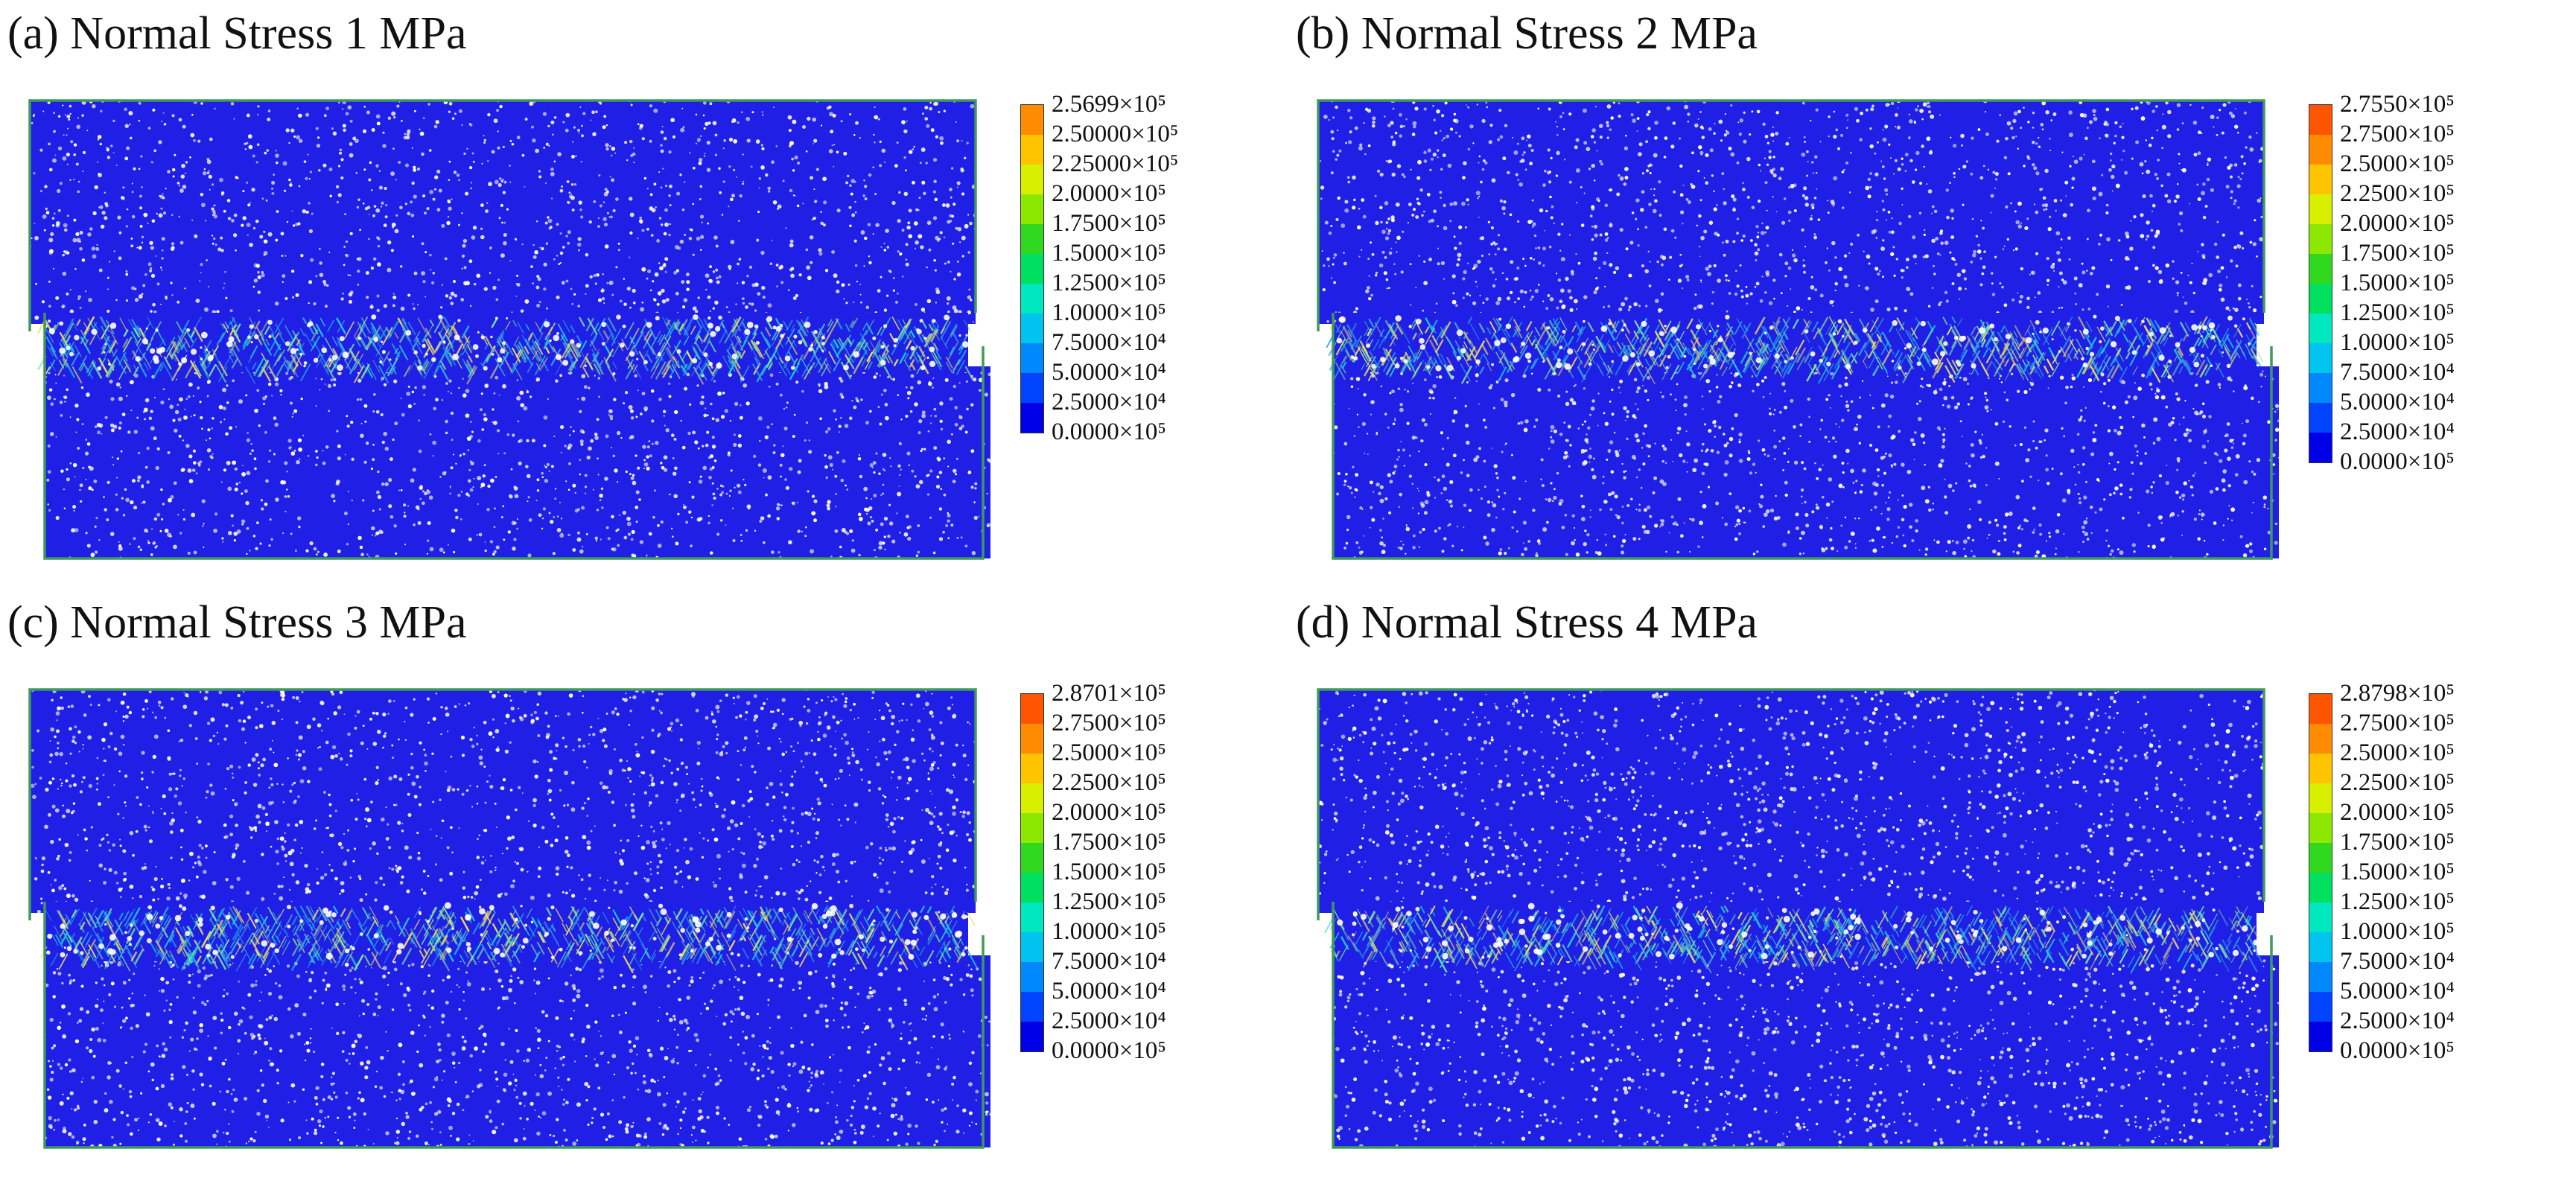 This screenshot has width=2576, height=1178. I want to click on panel-title: (c) Normal Stress 3 MPa, so click(237, 622).